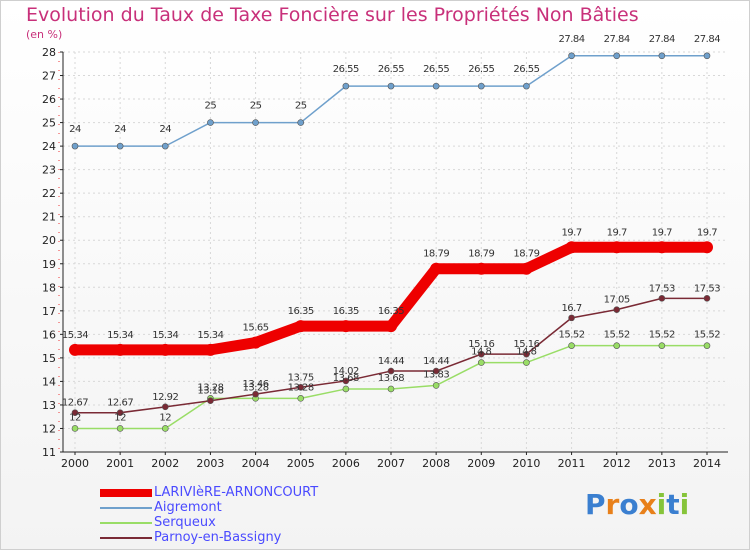  What do you see at coordinates (647, 504) in the screenshot?
I see `logo-letter: x` at bounding box center [647, 504].